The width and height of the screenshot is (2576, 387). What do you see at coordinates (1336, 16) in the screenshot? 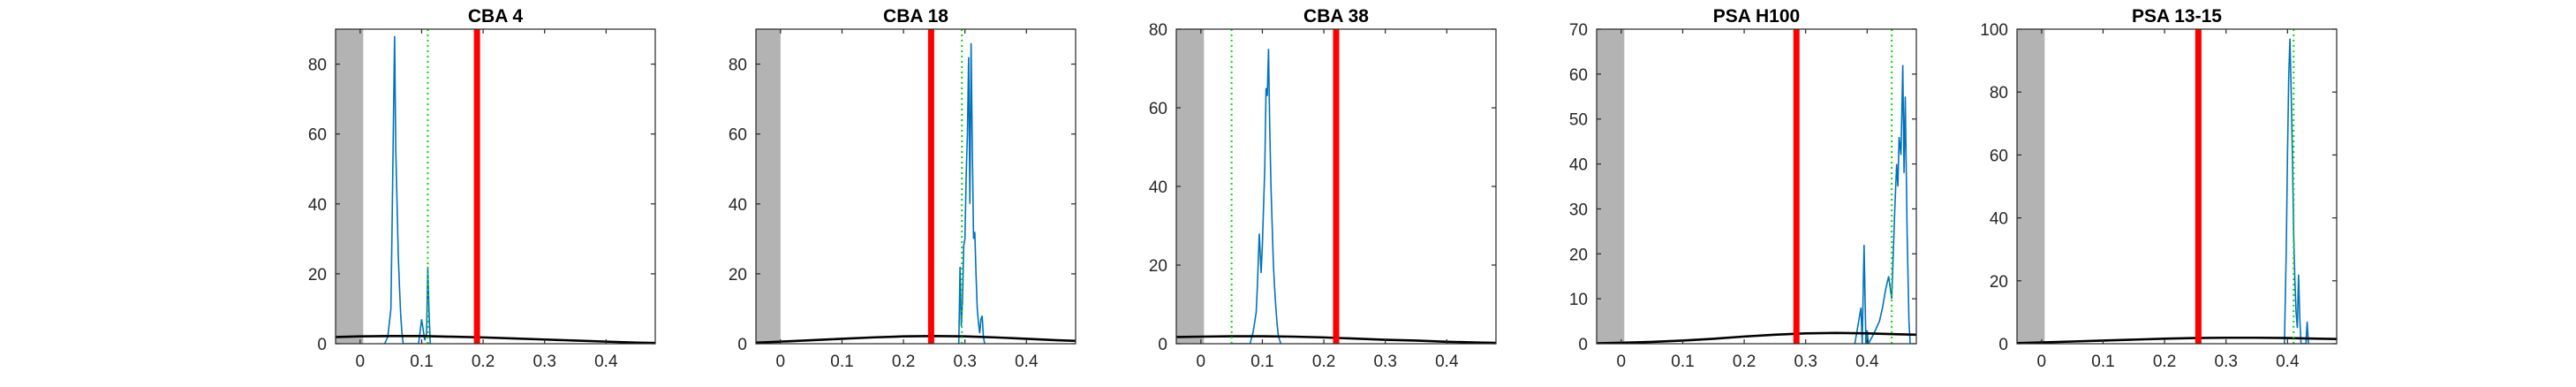
I see `panel-title: CBA 38` at bounding box center [1336, 16].